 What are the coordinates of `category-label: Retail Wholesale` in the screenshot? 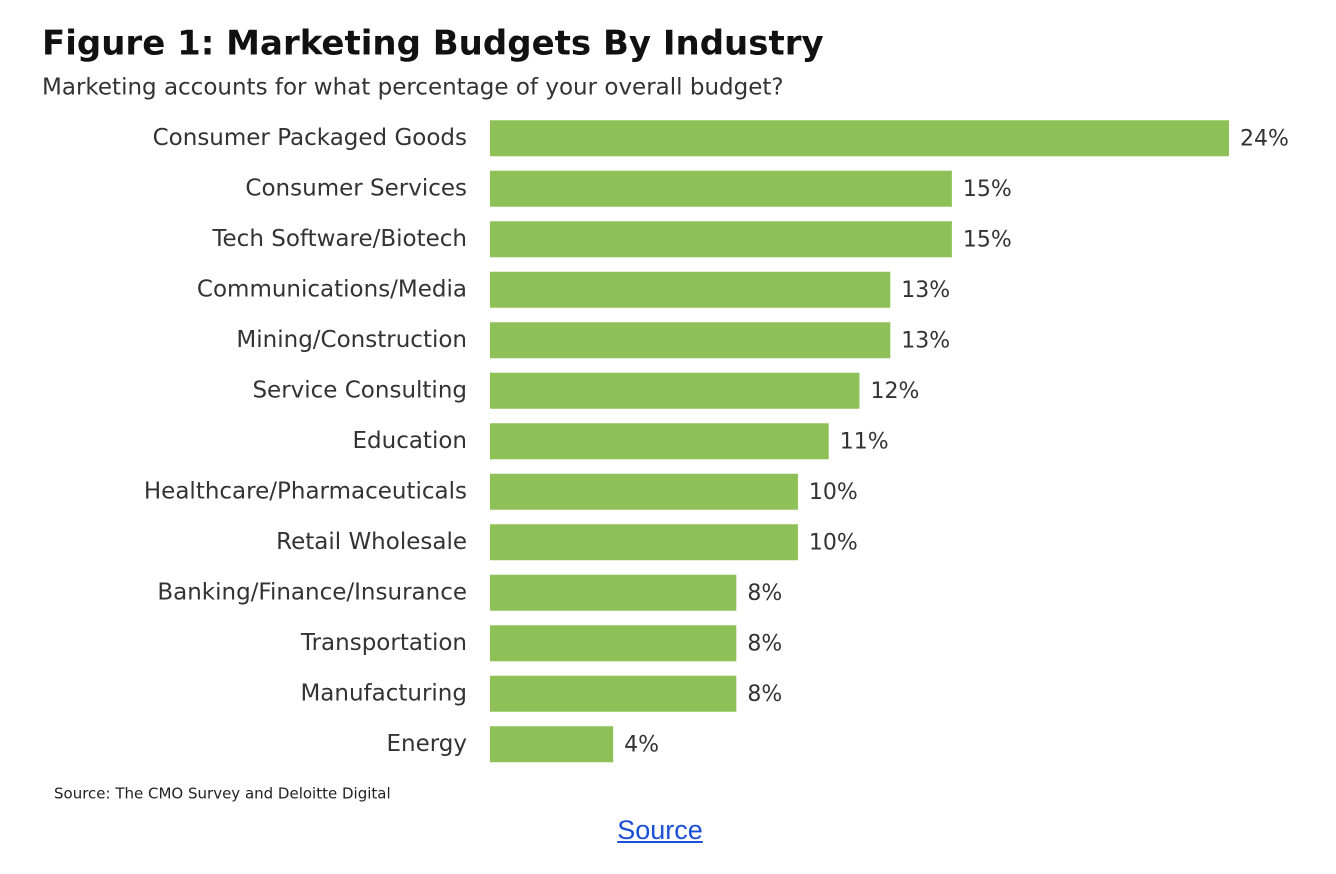 It's located at (371, 542).